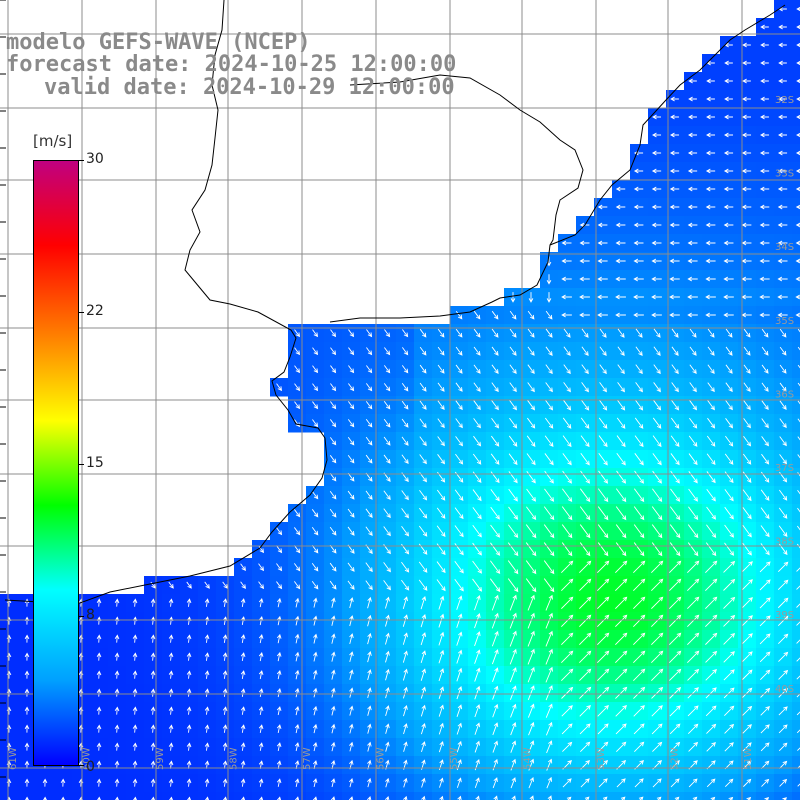 This screenshot has width=800, height=800. What do you see at coordinates (90, 615) in the screenshot?
I see `colorbar-tick: 8` at bounding box center [90, 615].